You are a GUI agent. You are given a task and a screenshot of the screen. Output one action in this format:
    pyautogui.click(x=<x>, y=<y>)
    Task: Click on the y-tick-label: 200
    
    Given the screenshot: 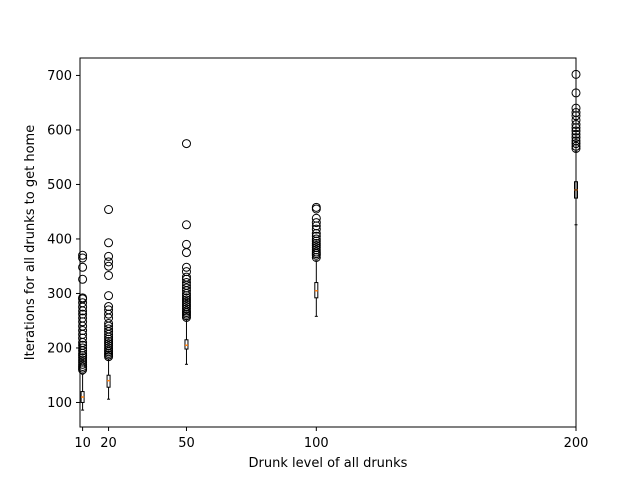 What is the action you would take?
    pyautogui.click(x=59, y=348)
    